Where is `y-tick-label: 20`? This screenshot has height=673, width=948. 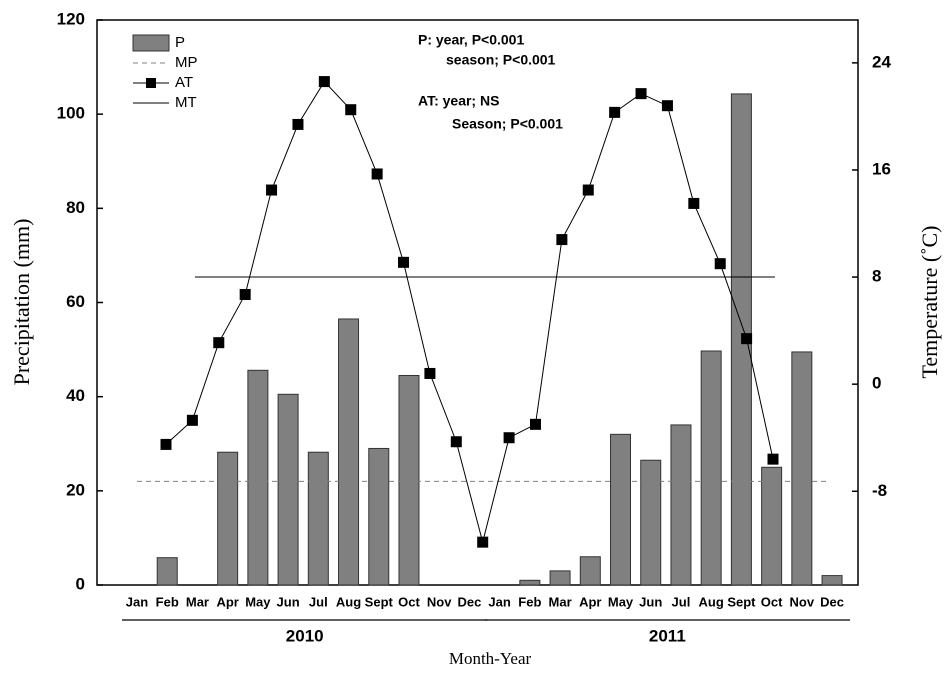 y-tick-label: 20 is located at coordinates (75, 489).